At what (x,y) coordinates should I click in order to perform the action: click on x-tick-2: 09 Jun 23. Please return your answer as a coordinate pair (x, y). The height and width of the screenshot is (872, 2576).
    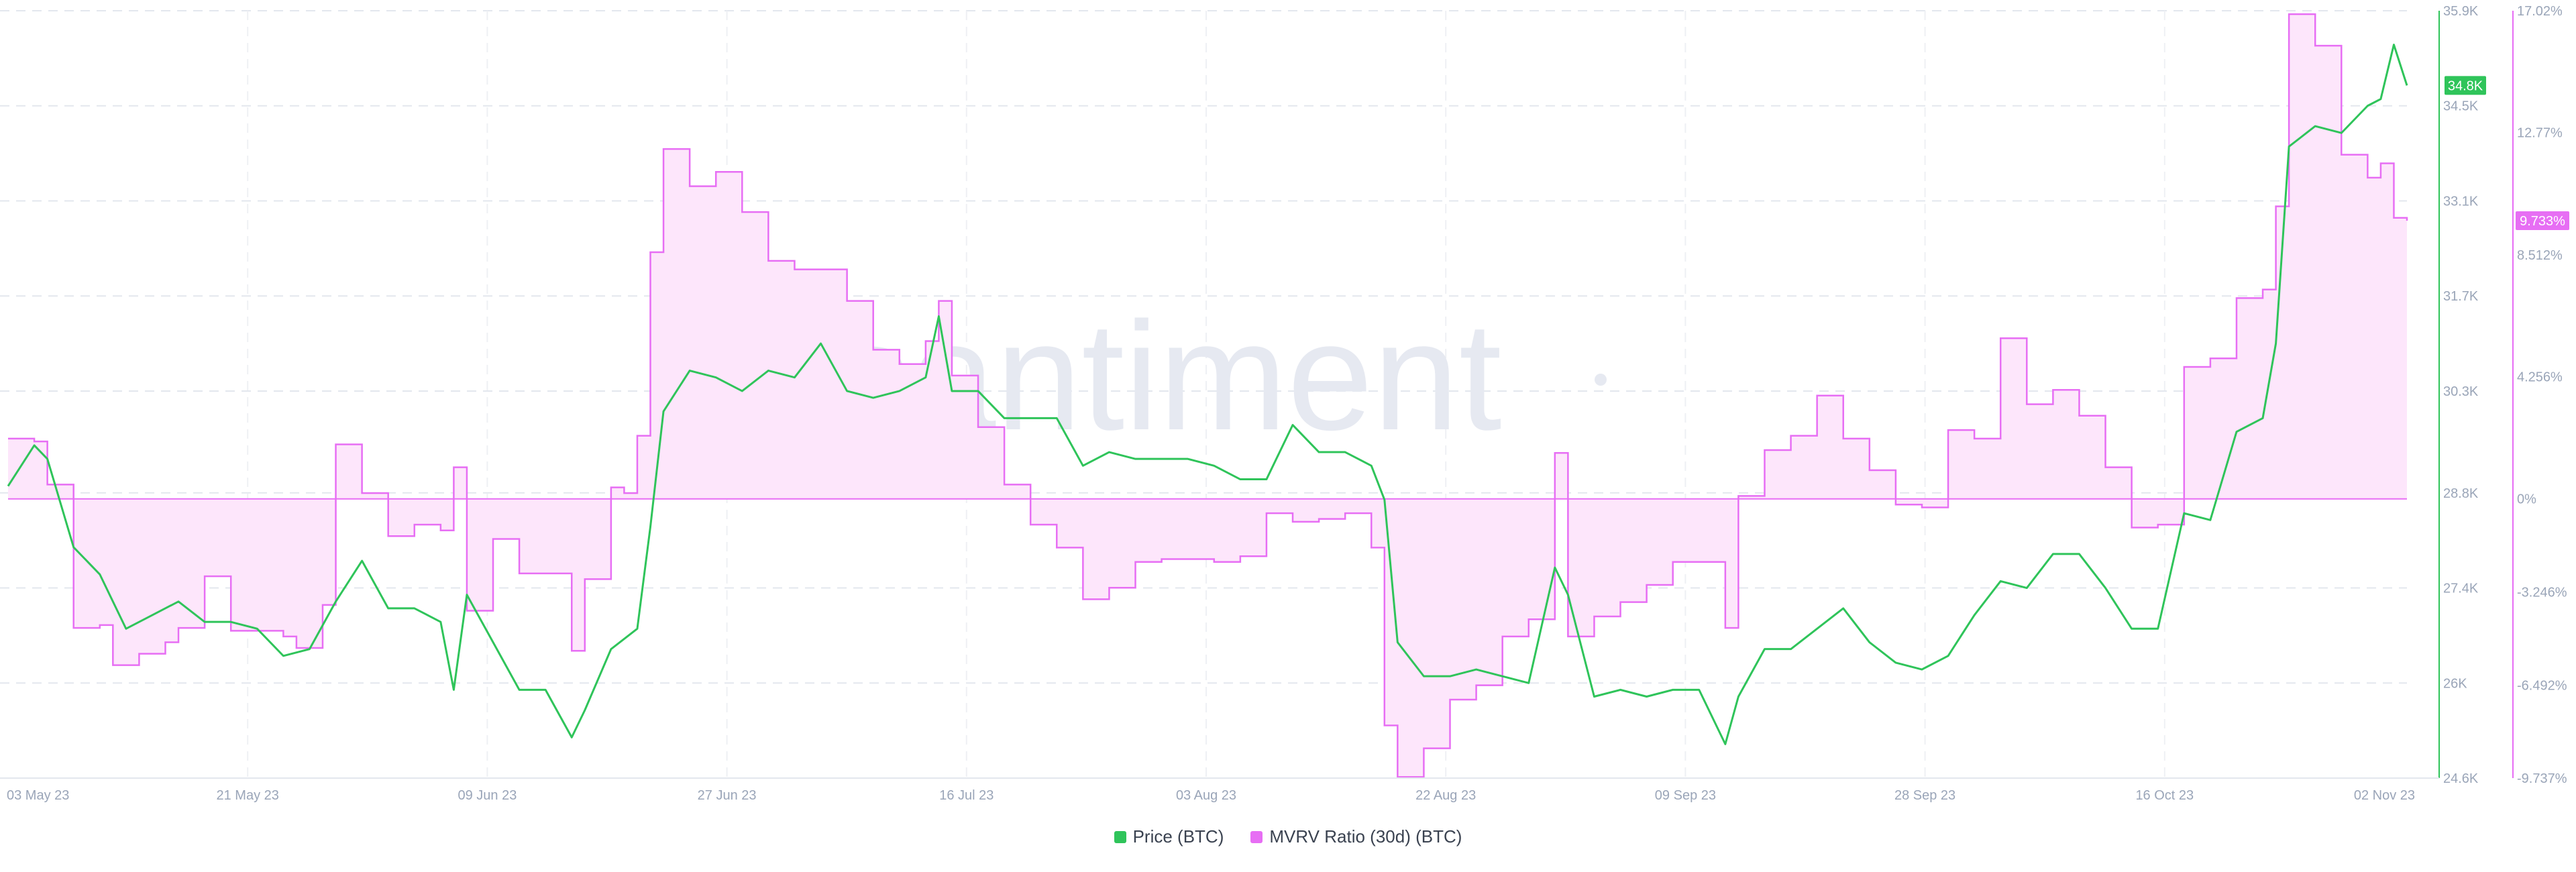
    Looking at the image, I should click on (487, 795).